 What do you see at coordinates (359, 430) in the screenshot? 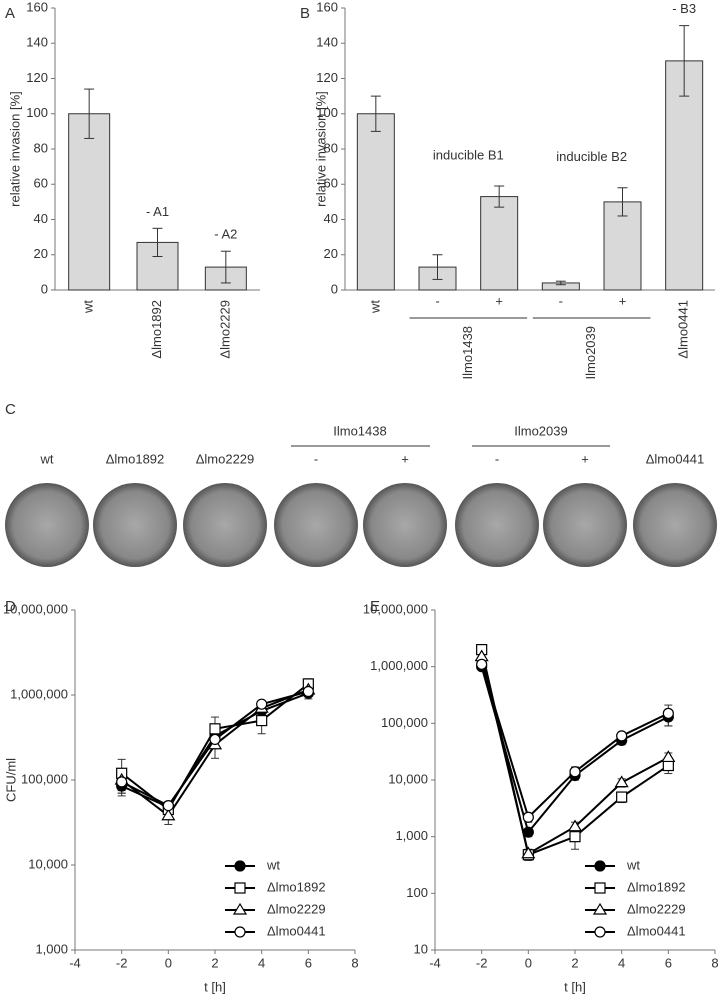
I see `plate-label: Ilmo1438` at bounding box center [359, 430].